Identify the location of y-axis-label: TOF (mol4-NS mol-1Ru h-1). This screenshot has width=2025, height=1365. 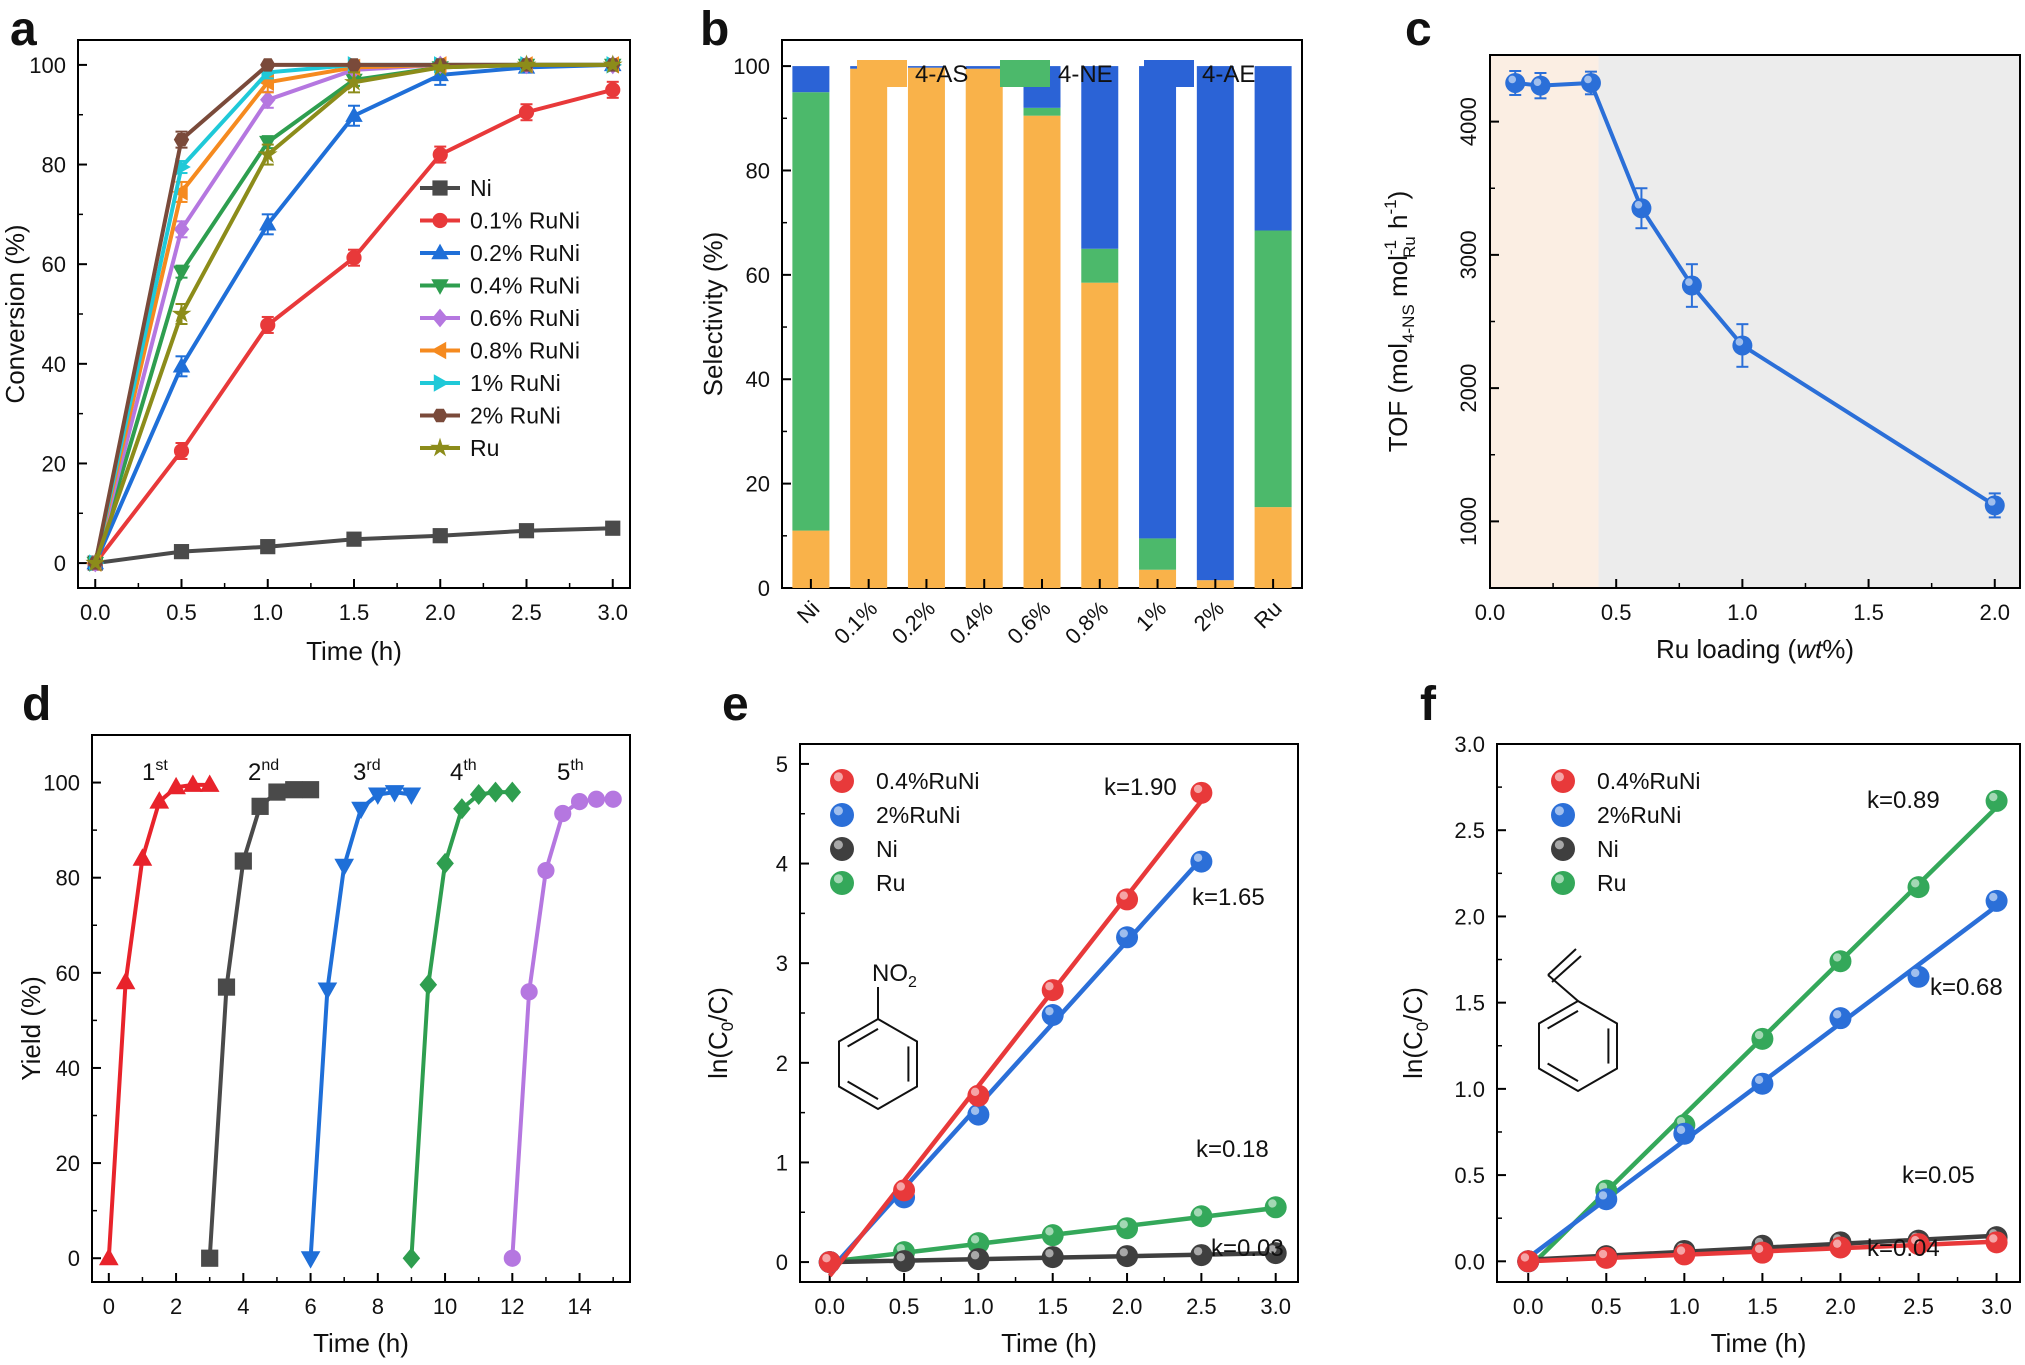
(1400, 322).